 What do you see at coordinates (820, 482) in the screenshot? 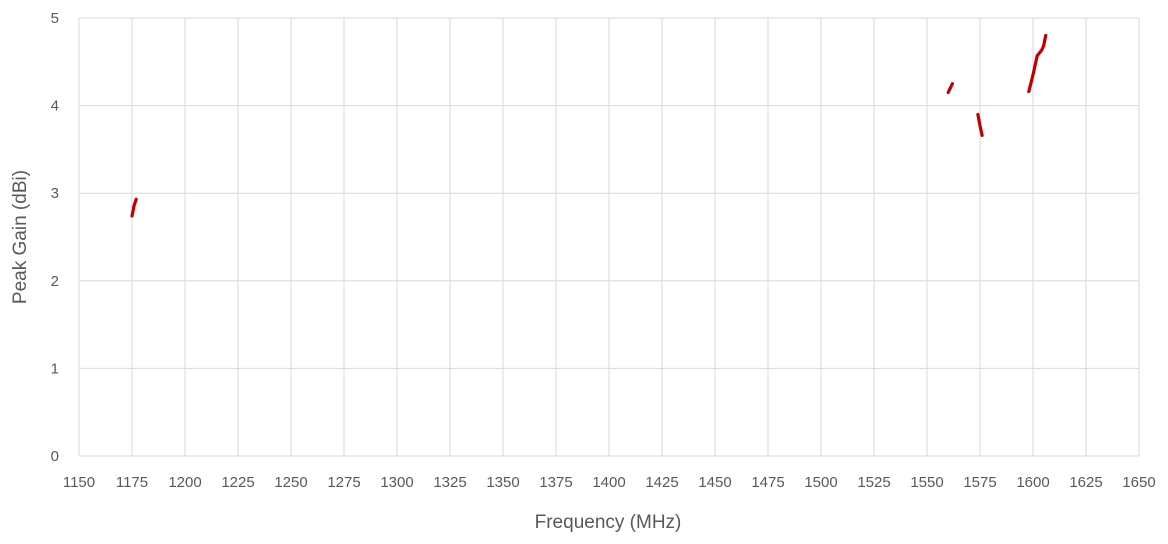
I see `x-tick-label: 1500` at bounding box center [820, 482].